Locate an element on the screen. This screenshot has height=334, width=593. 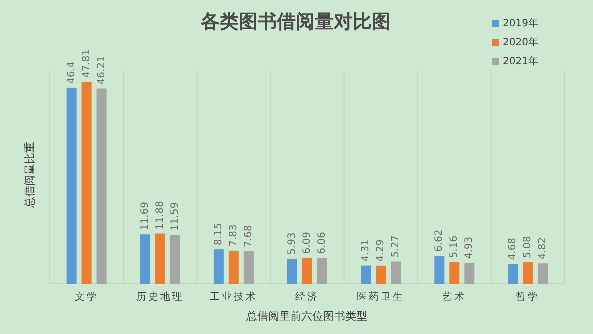
data-label: 4.29 is located at coordinates (381, 251).